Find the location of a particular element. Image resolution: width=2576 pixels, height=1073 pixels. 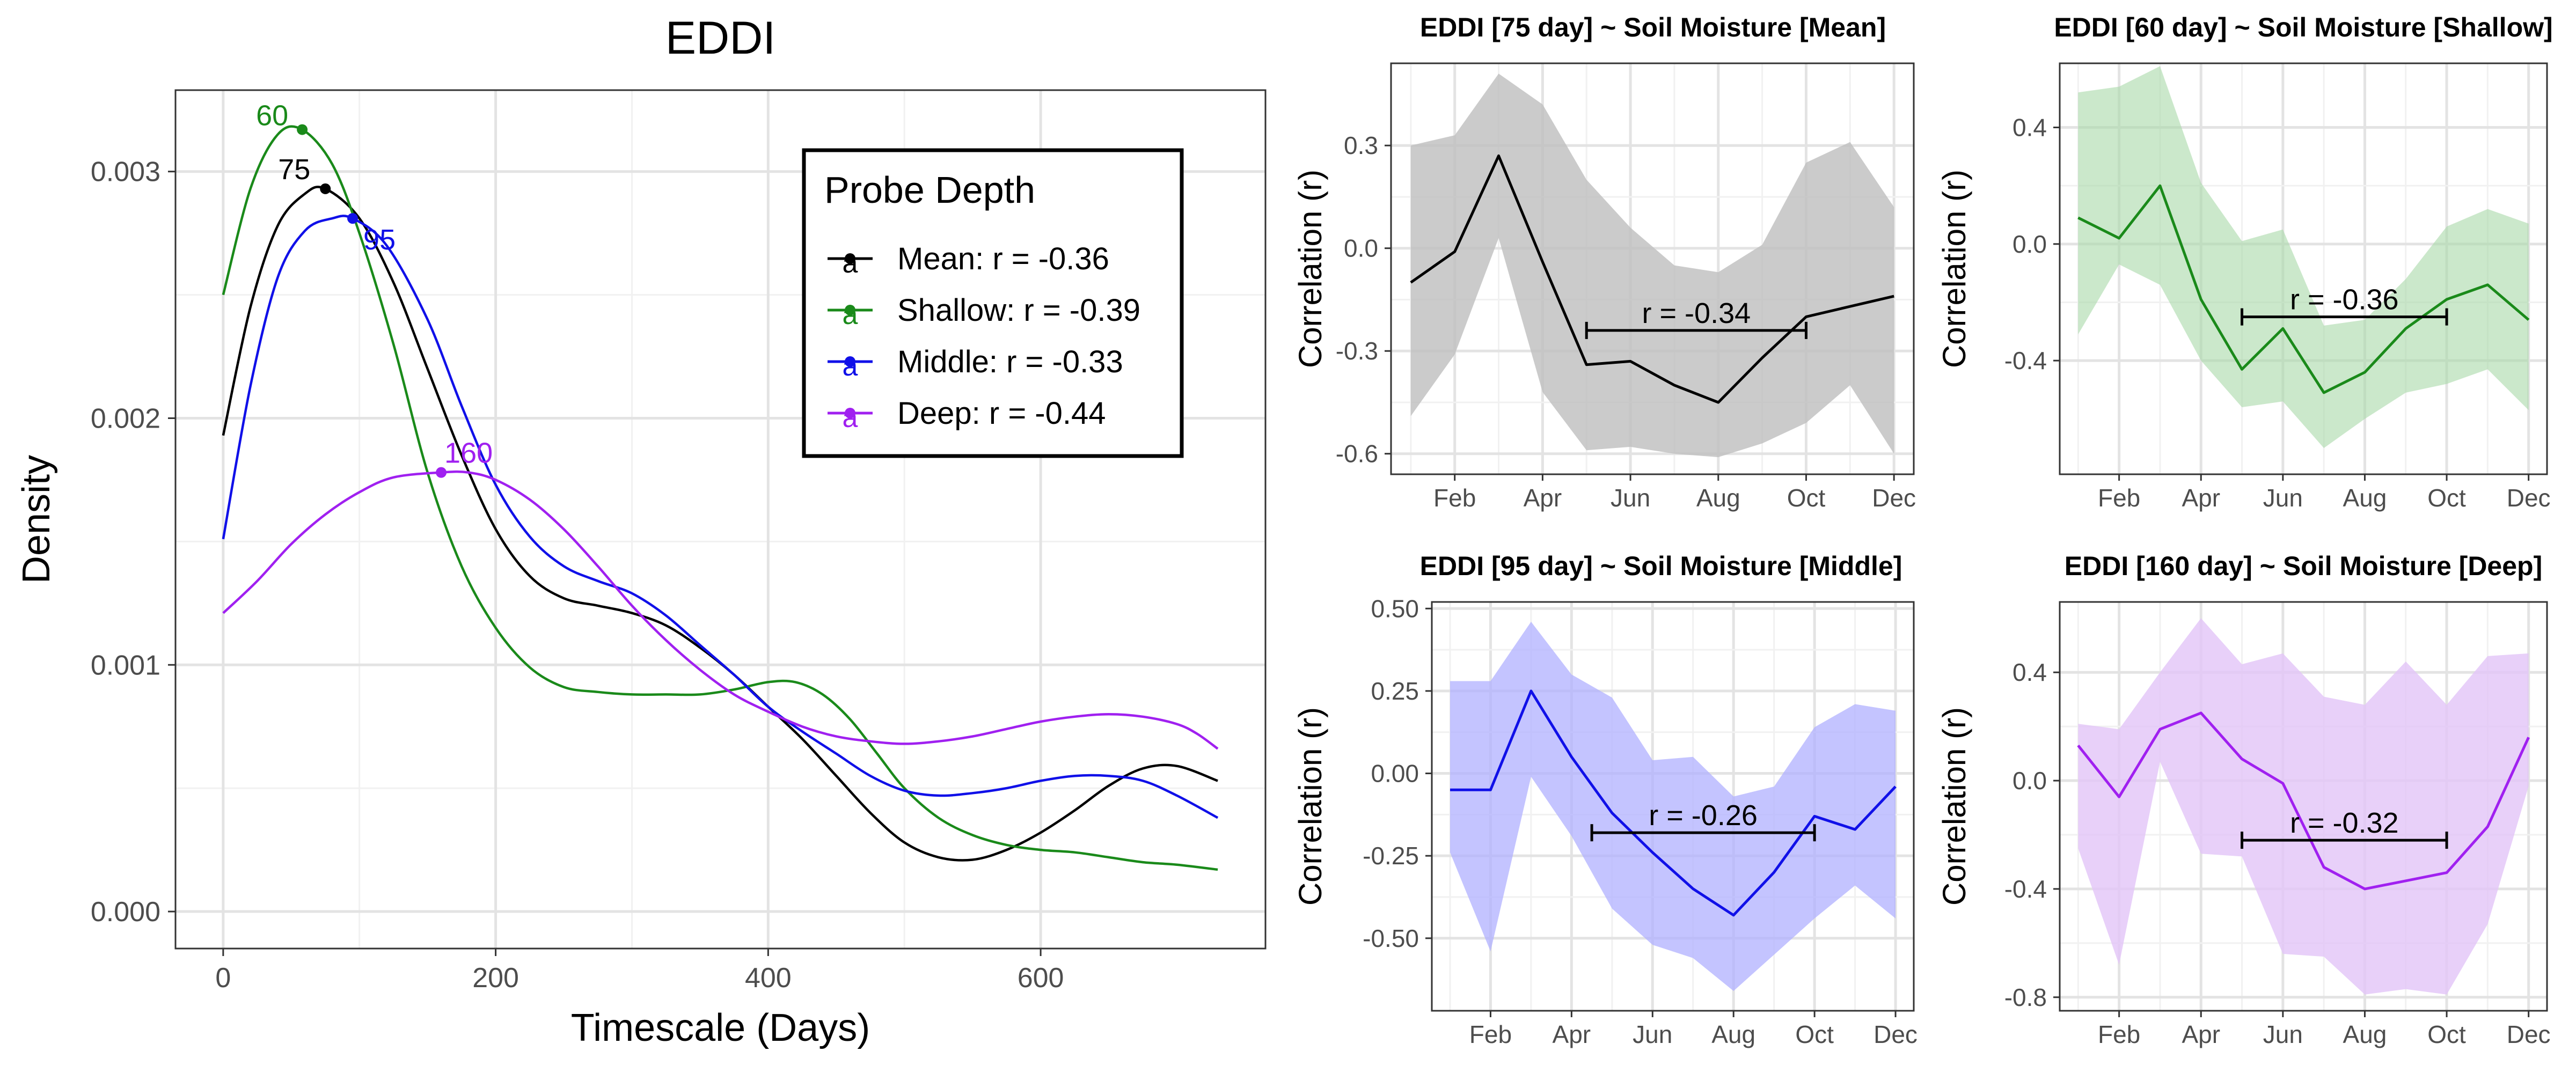

x-tick-label: 200 is located at coordinates (495, 978).